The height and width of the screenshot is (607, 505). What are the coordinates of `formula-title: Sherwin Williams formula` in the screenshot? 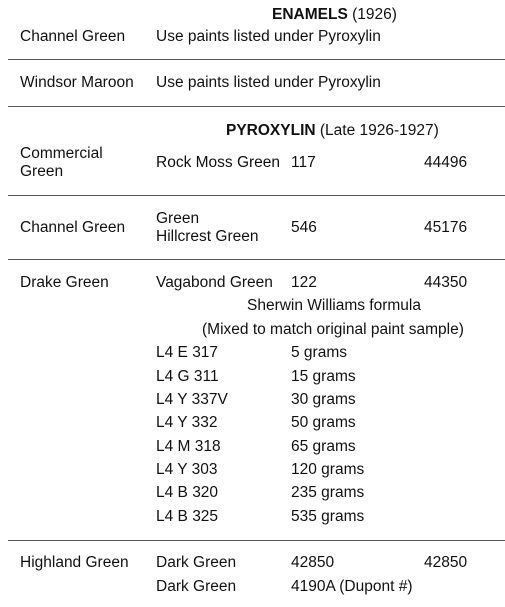 It's located at (334, 305).